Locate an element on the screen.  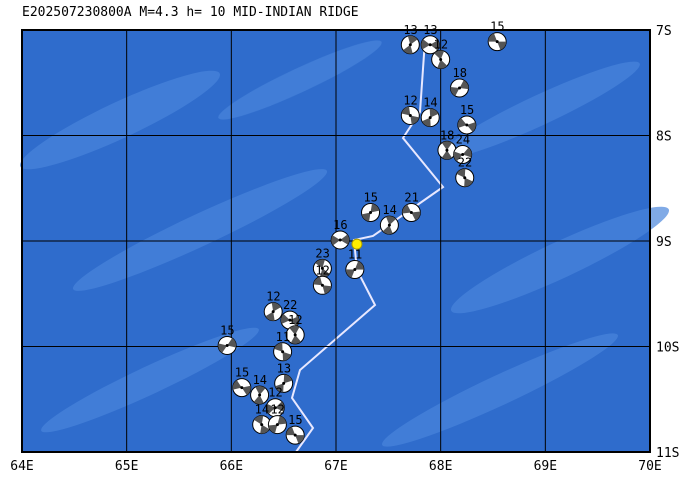
lon-label: 64E is located at coordinates (21, 466).